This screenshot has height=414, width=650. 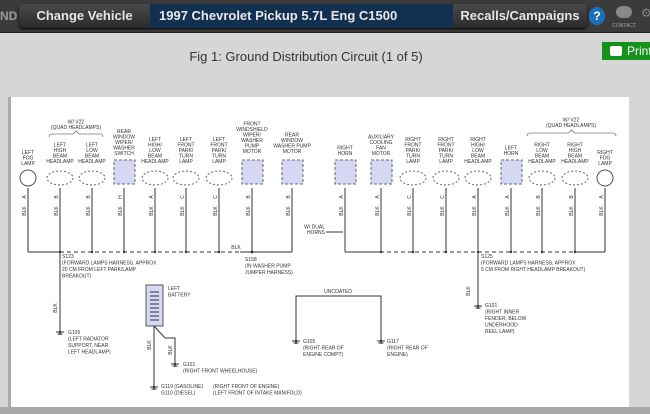 What do you see at coordinates (28, 159) in the screenshot?
I see `component-label: FOG` at bounding box center [28, 159].